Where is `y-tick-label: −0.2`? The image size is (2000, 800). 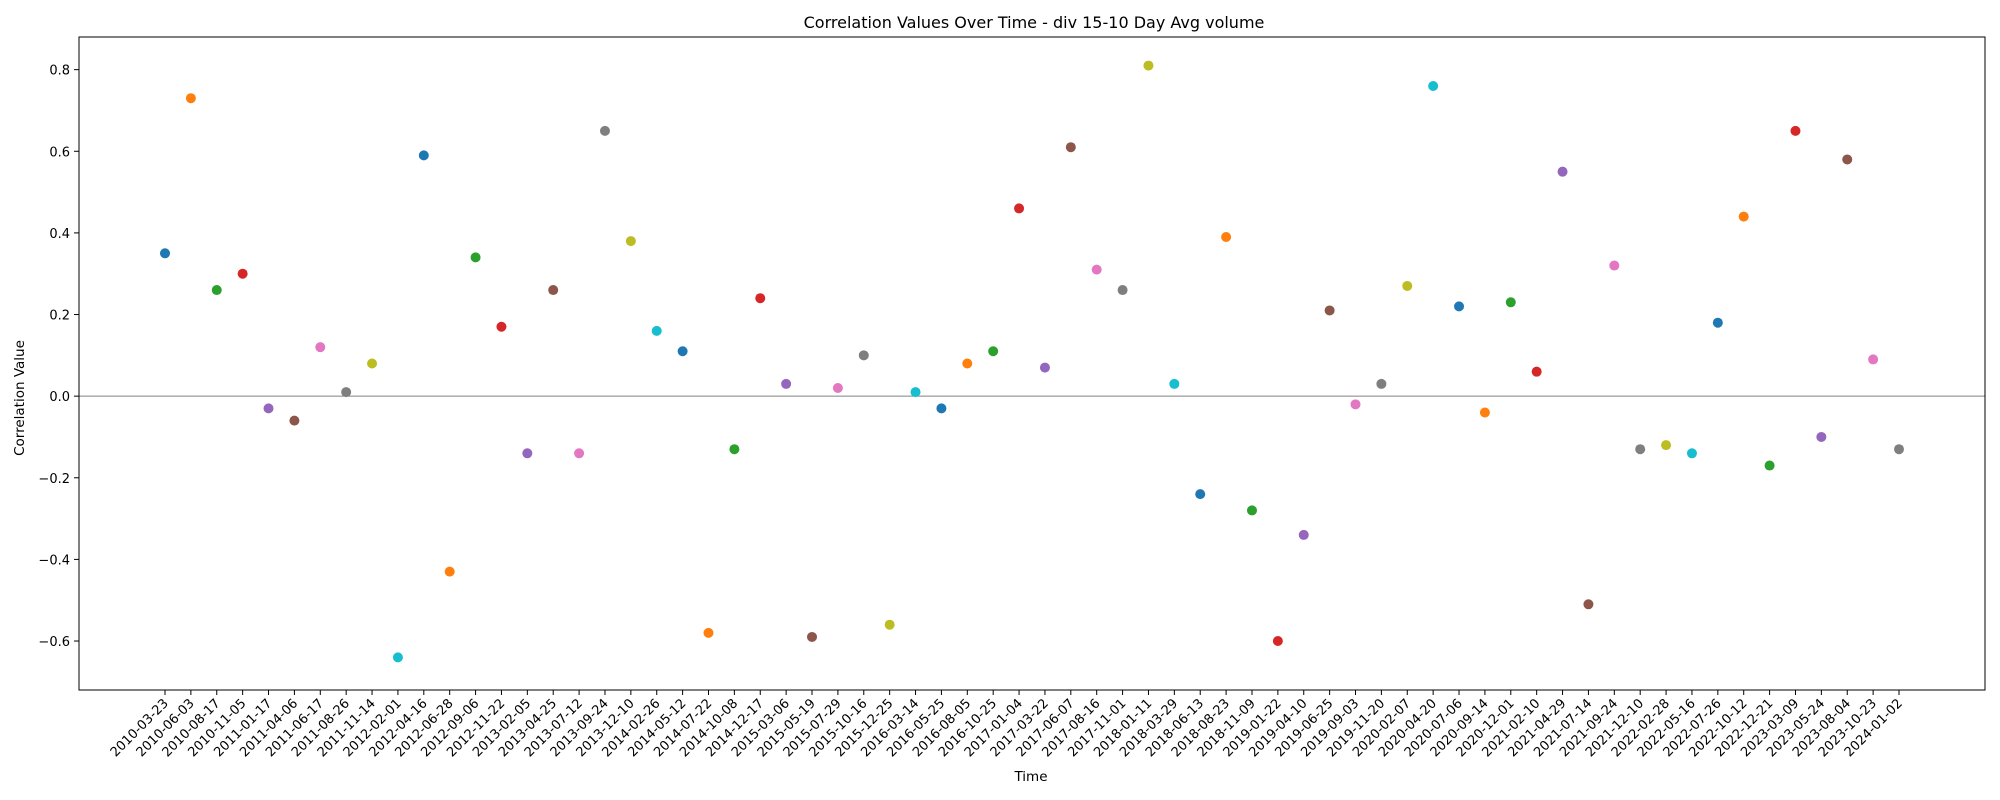 y-tick-label: −0.2 is located at coordinates (54, 479).